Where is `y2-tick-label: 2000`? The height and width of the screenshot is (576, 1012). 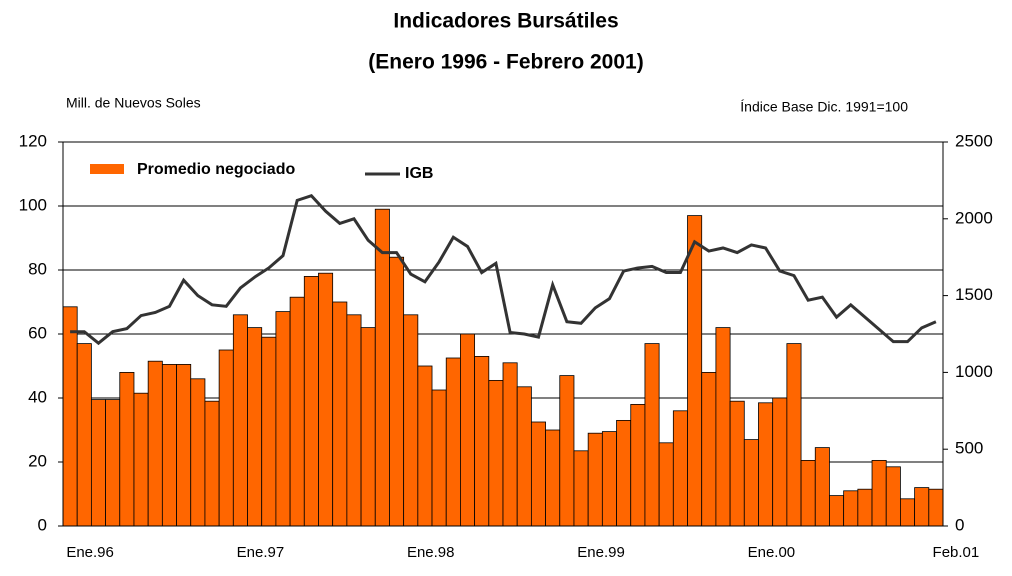 y2-tick-label: 2000 is located at coordinates (974, 217).